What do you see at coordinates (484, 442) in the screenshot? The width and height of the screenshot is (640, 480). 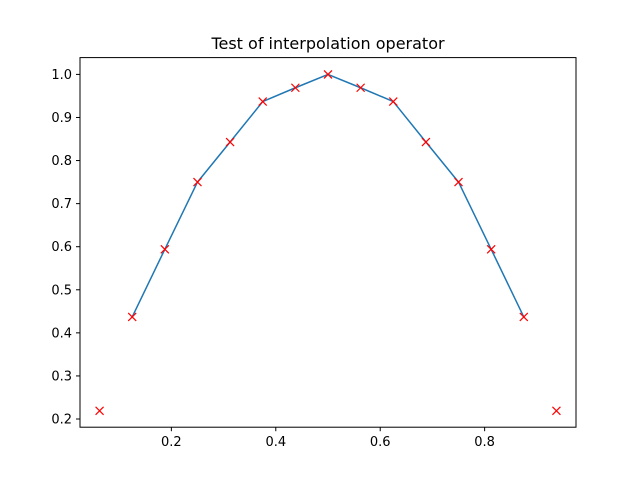 I see `x-tick-label: 0.8` at bounding box center [484, 442].